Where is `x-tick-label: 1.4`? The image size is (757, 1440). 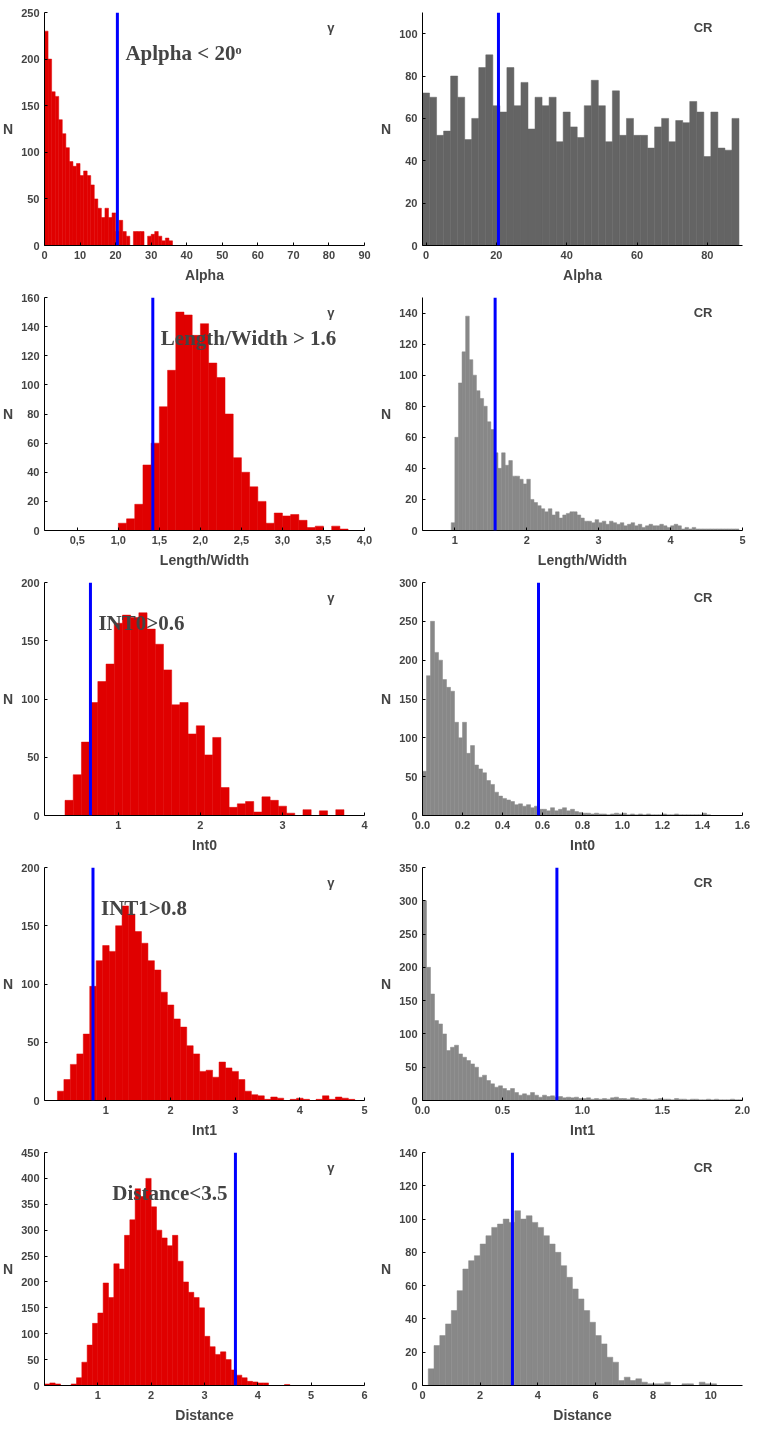
x-tick-label: 1.4 is located at coordinates (703, 824).